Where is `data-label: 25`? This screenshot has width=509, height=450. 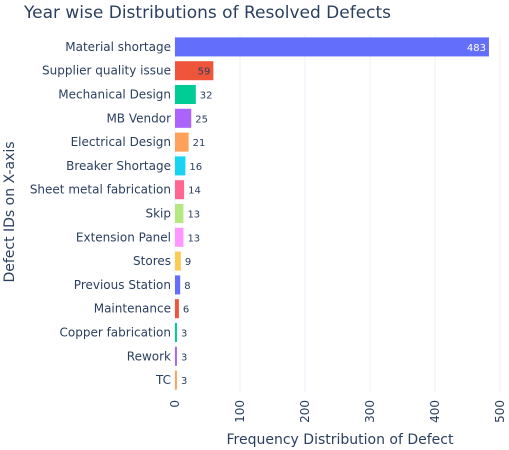 data-label: 25 is located at coordinates (201, 119).